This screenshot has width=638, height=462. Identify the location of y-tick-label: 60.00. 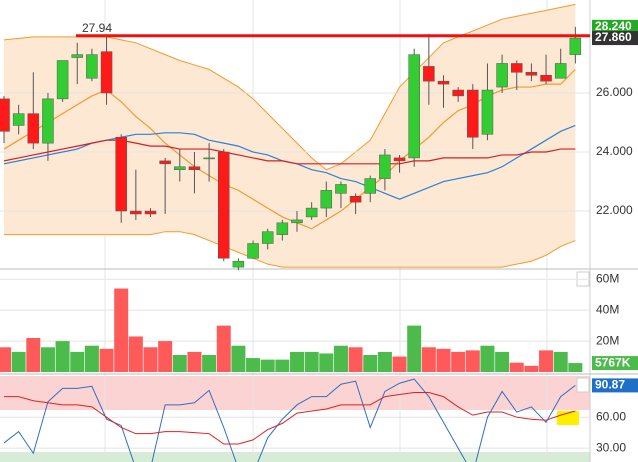
(611, 416).